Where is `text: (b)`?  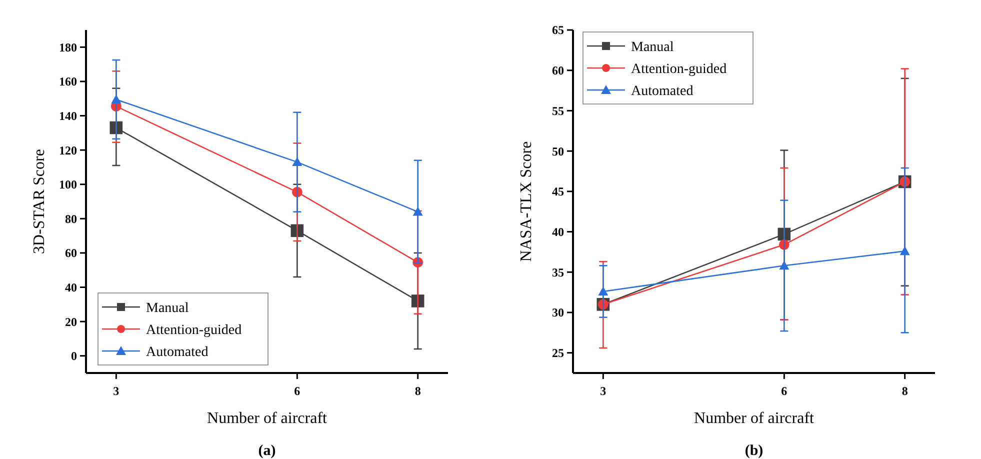
text: (b) is located at coordinates (754, 451).